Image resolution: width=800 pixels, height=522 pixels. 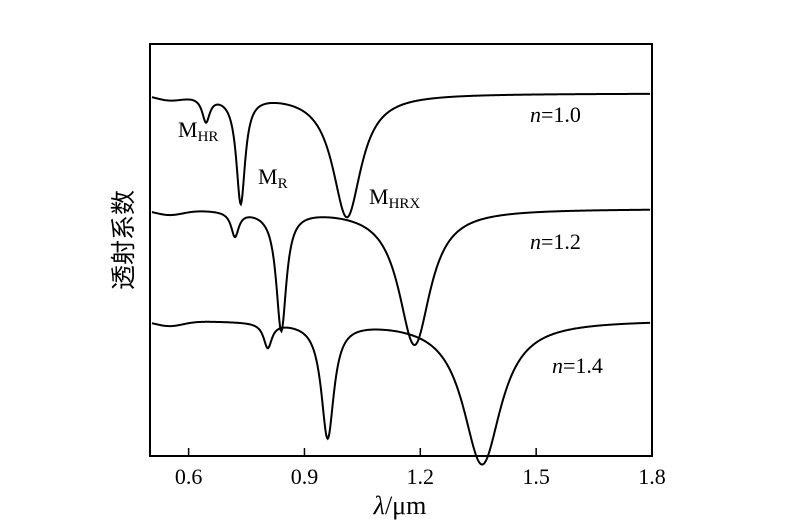 I want to click on x-axis-unit: /μm, so click(x=405, y=505).